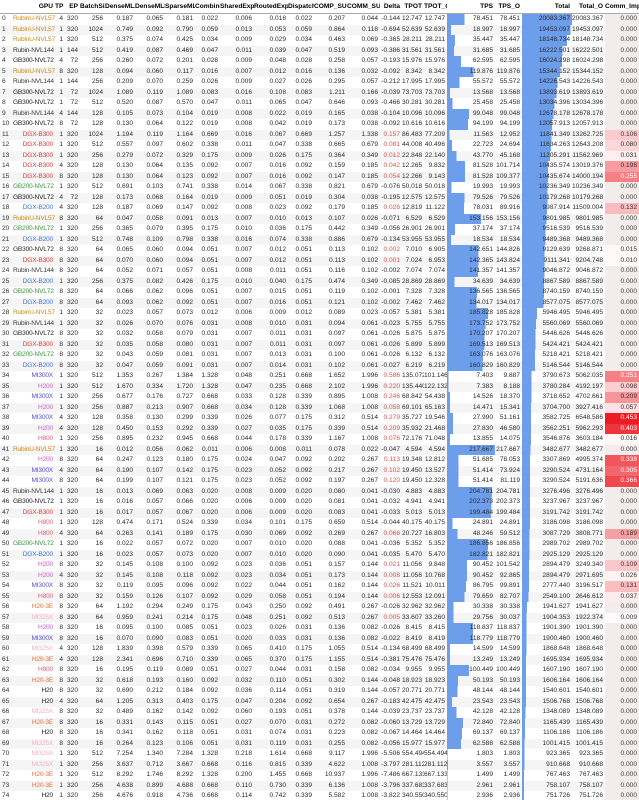  I want to click on cell-TPS_O: 118.779, so click(508, 638).